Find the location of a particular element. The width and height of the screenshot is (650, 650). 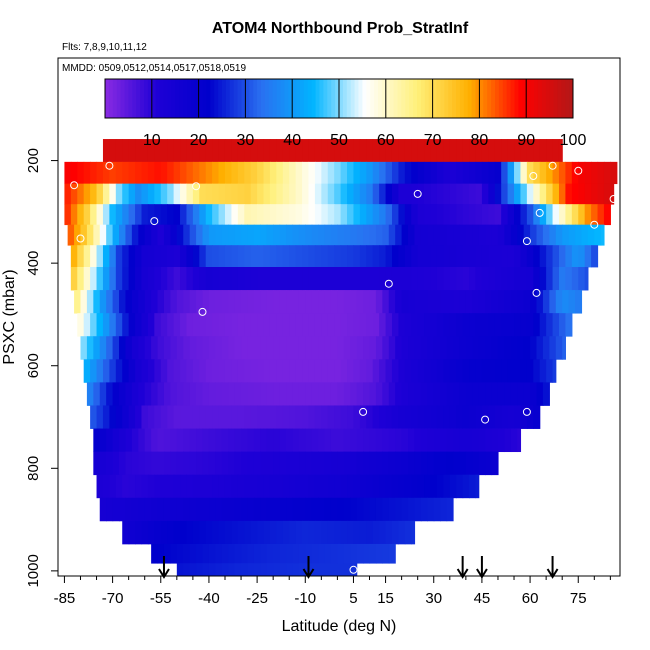

x-tick-label: -40 is located at coordinates (209, 598).